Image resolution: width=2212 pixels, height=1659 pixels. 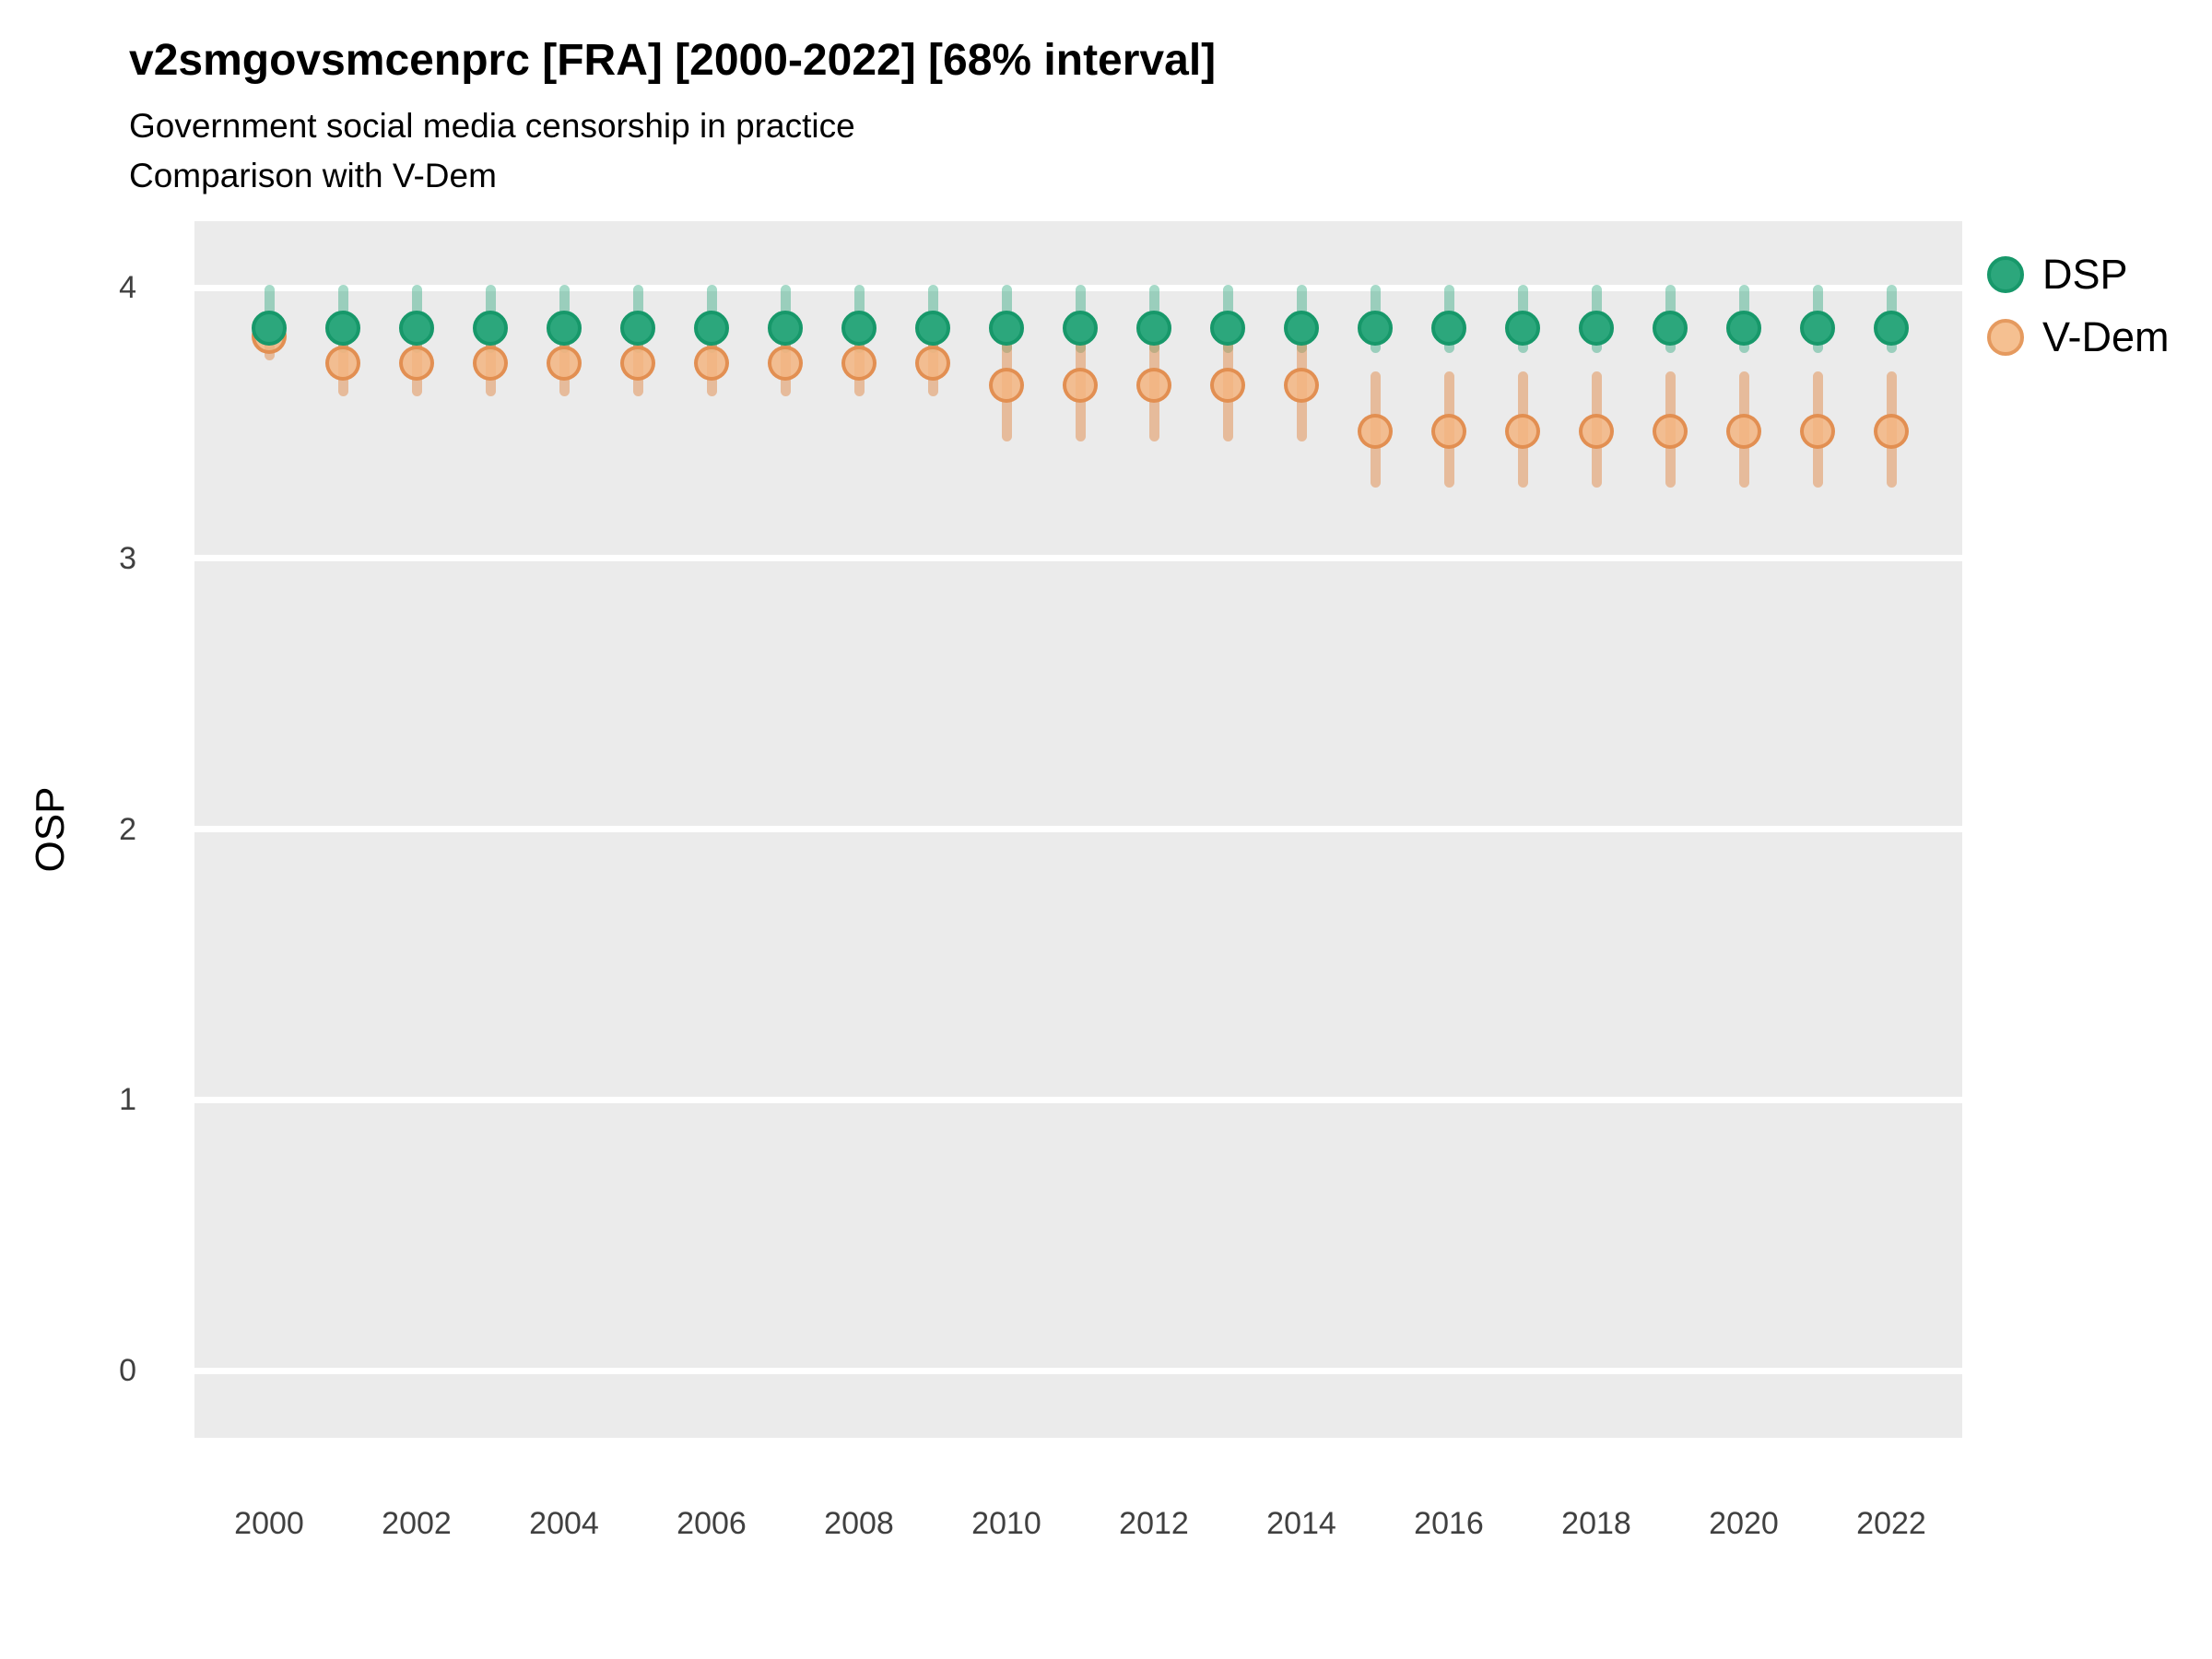 What do you see at coordinates (2085, 274) in the screenshot?
I see `legend-dsp-label: DSP` at bounding box center [2085, 274].